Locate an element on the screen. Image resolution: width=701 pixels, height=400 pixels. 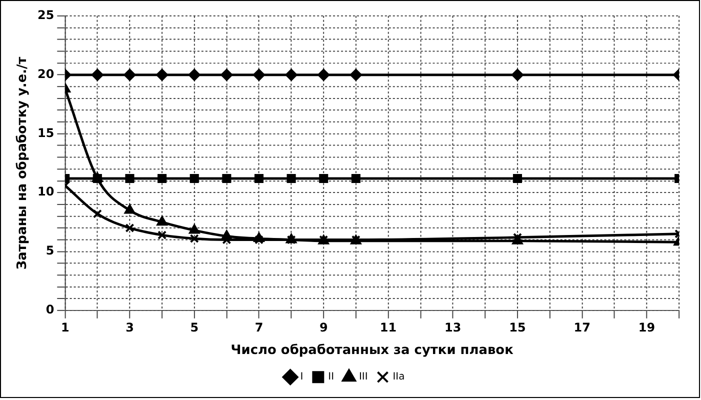
y-tick-label: 15 is located at coordinates (46, 133).